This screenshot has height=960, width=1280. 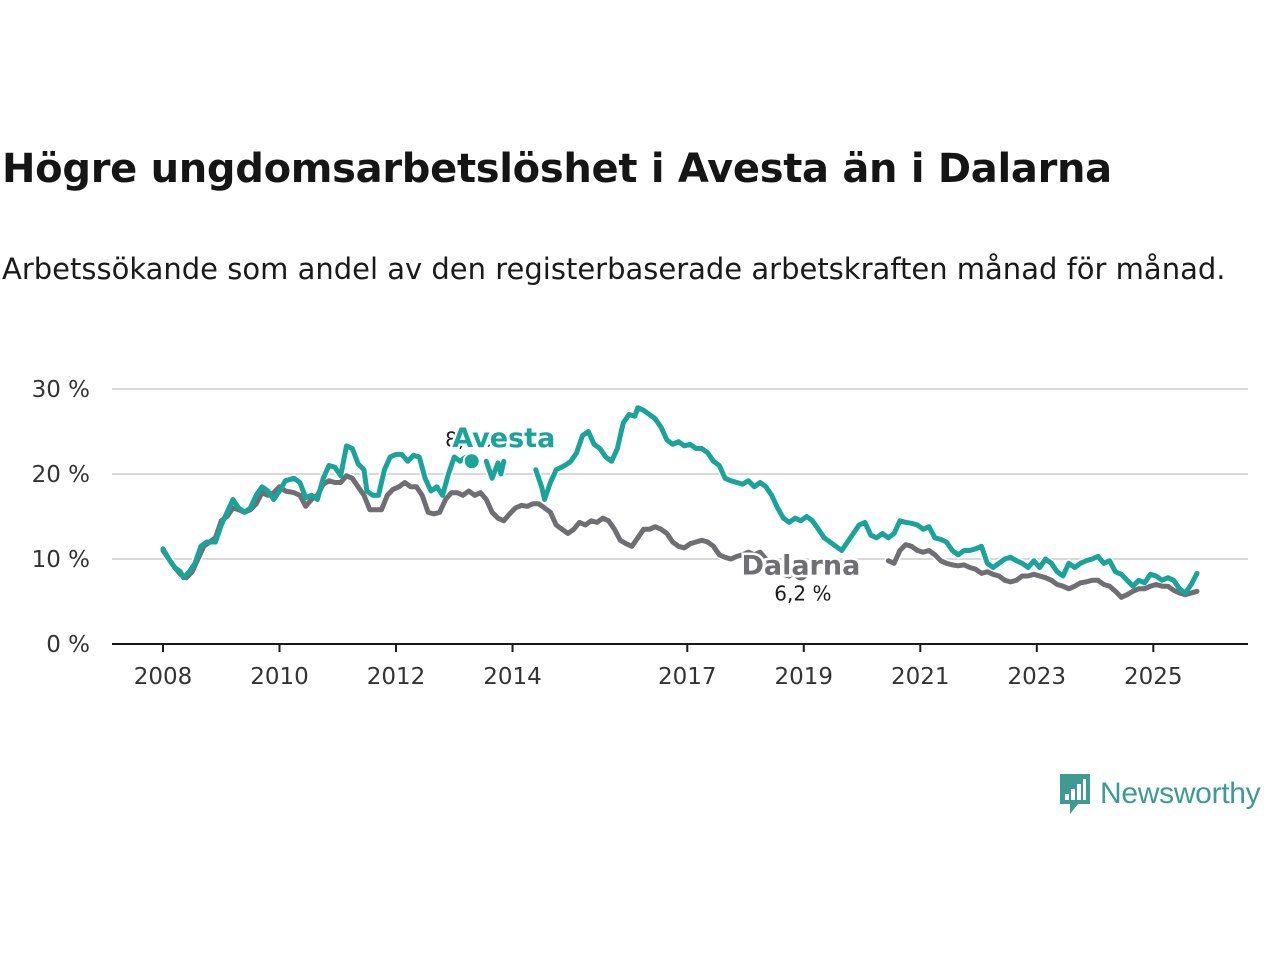 I want to click on x-tick-label: 2014, so click(x=512, y=677).